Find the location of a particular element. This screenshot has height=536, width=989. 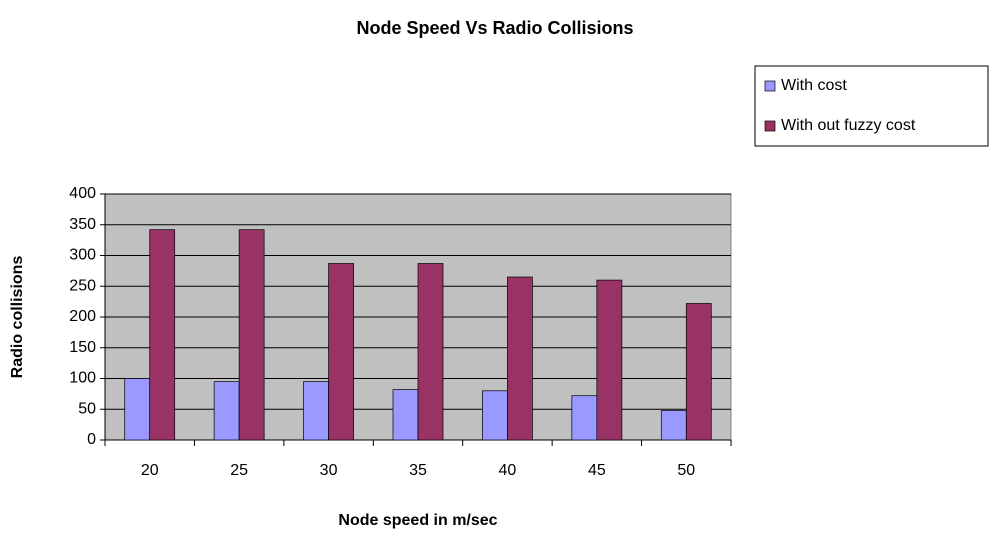

y-tick-label: 350 is located at coordinates (82, 224).